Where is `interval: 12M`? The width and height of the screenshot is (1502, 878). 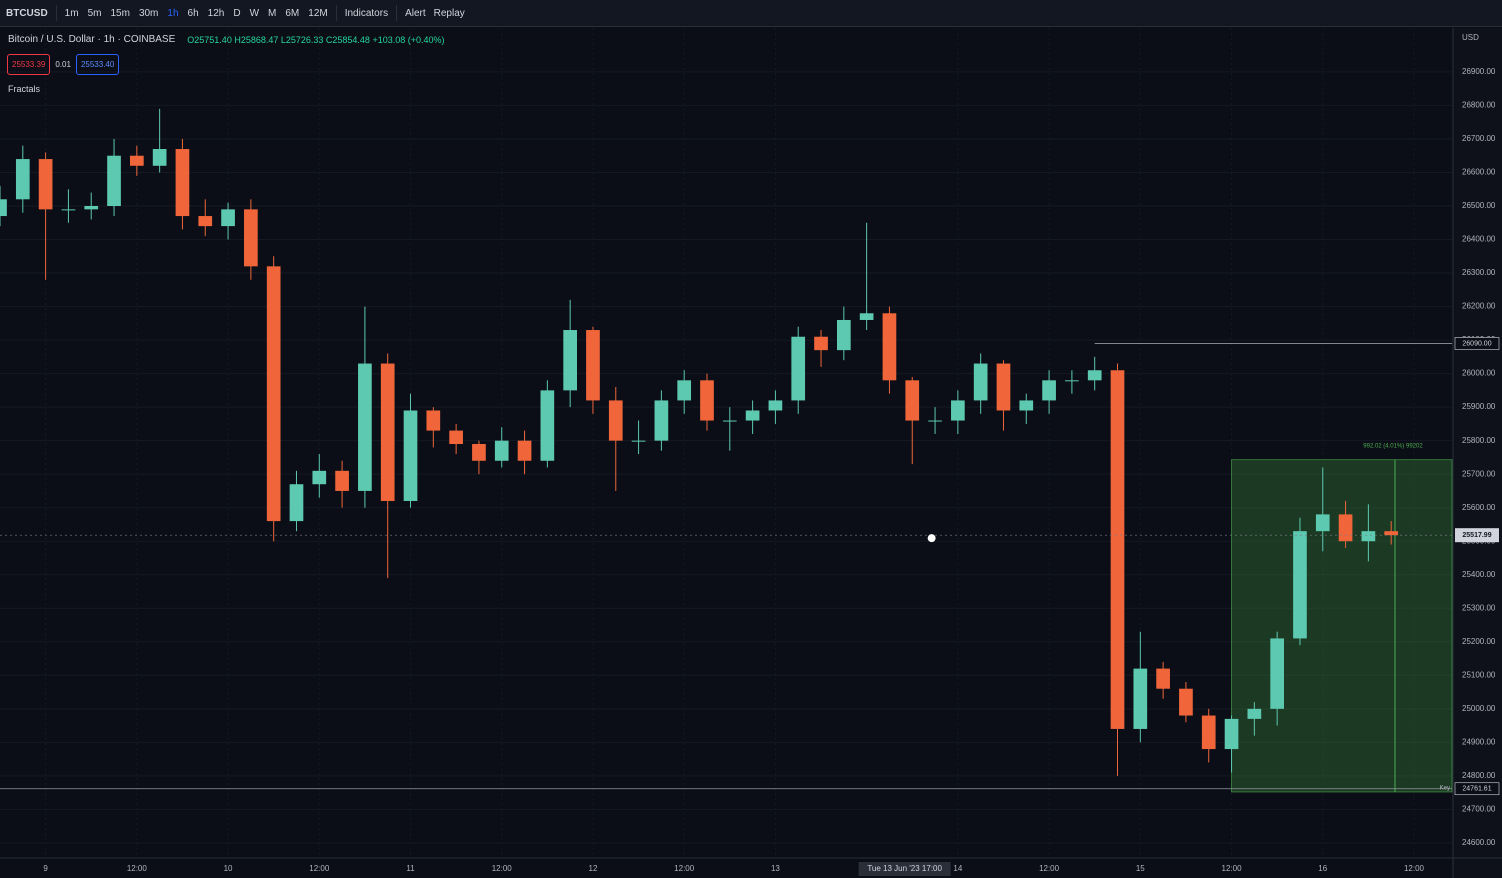
interval: 12M is located at coordinates (318, 13).